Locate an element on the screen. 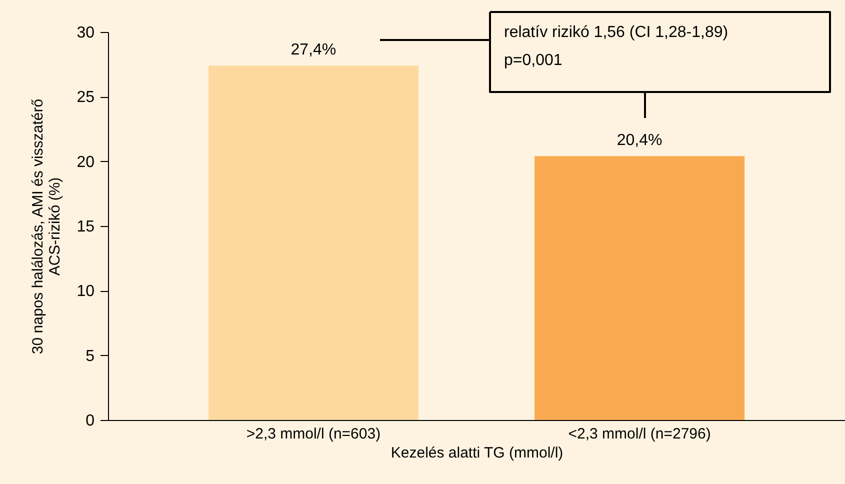 This screenshot has height=484, width=845. y-tick-label: 20 is located at coordinates (85, 162).